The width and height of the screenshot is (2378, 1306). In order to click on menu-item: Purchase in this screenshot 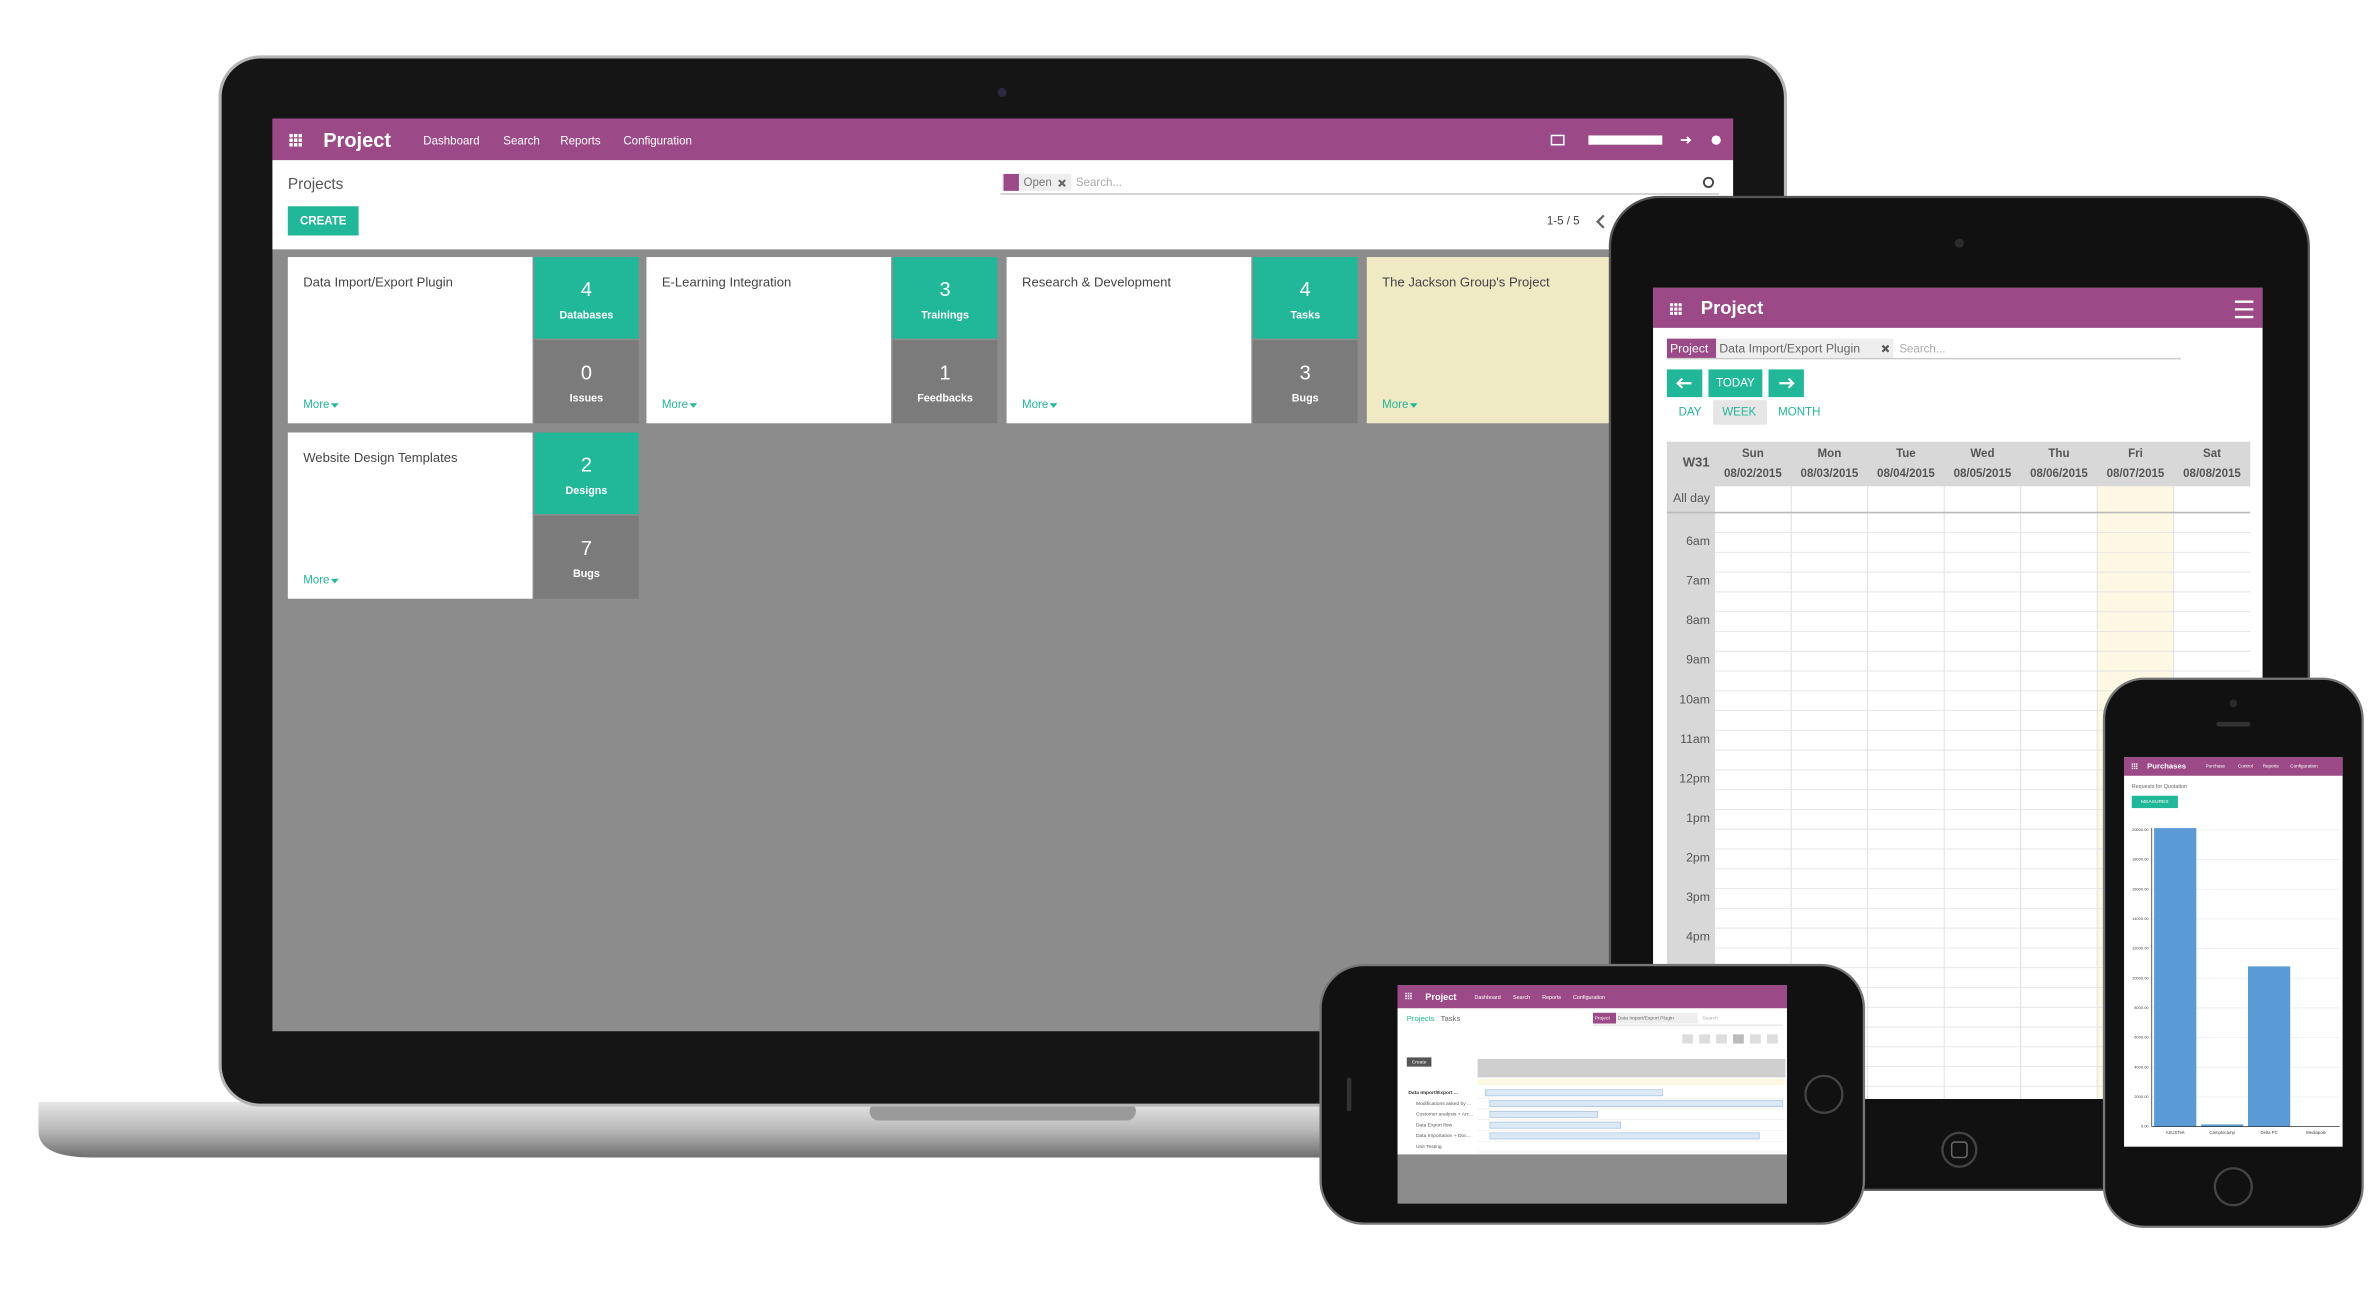, I will do `click(2216, 766)`.